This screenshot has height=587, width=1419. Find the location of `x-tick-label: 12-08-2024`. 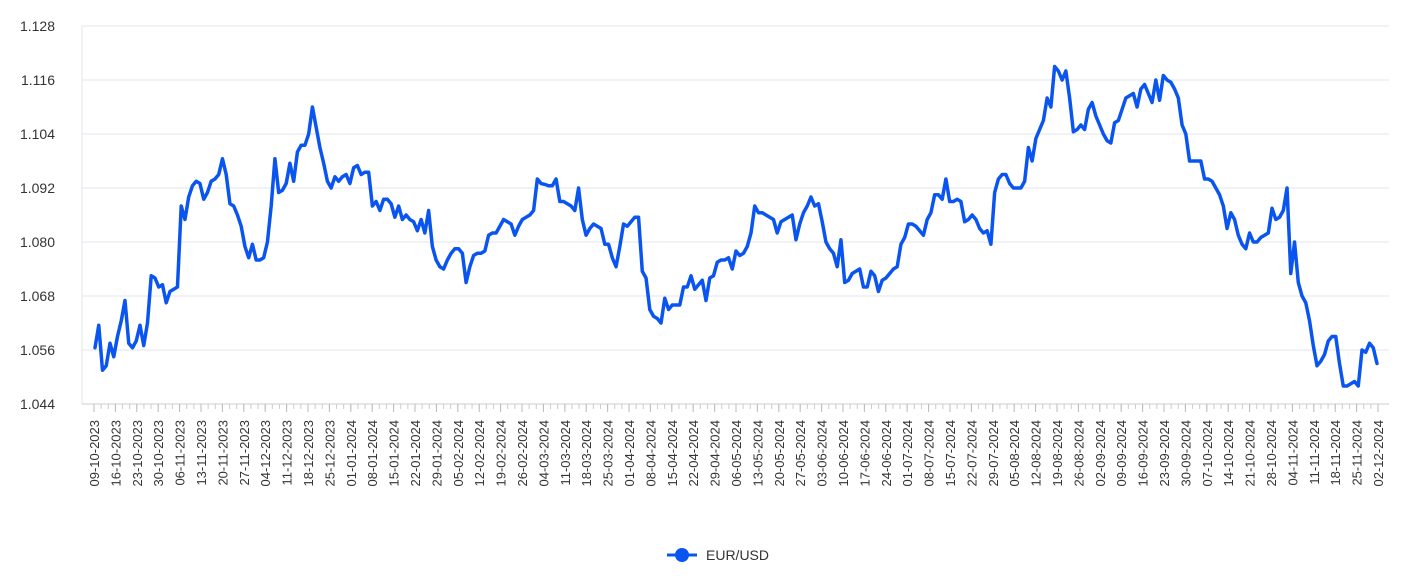

x-tick-label: 12-08-2024 is located at coordinates (1036, 453).